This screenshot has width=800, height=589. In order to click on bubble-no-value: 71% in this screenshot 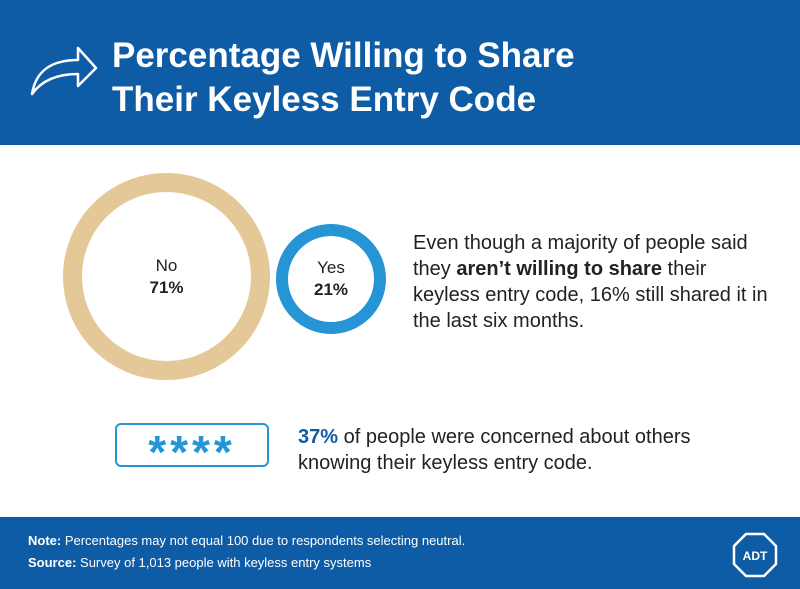, I will do `click(166, 287)`.